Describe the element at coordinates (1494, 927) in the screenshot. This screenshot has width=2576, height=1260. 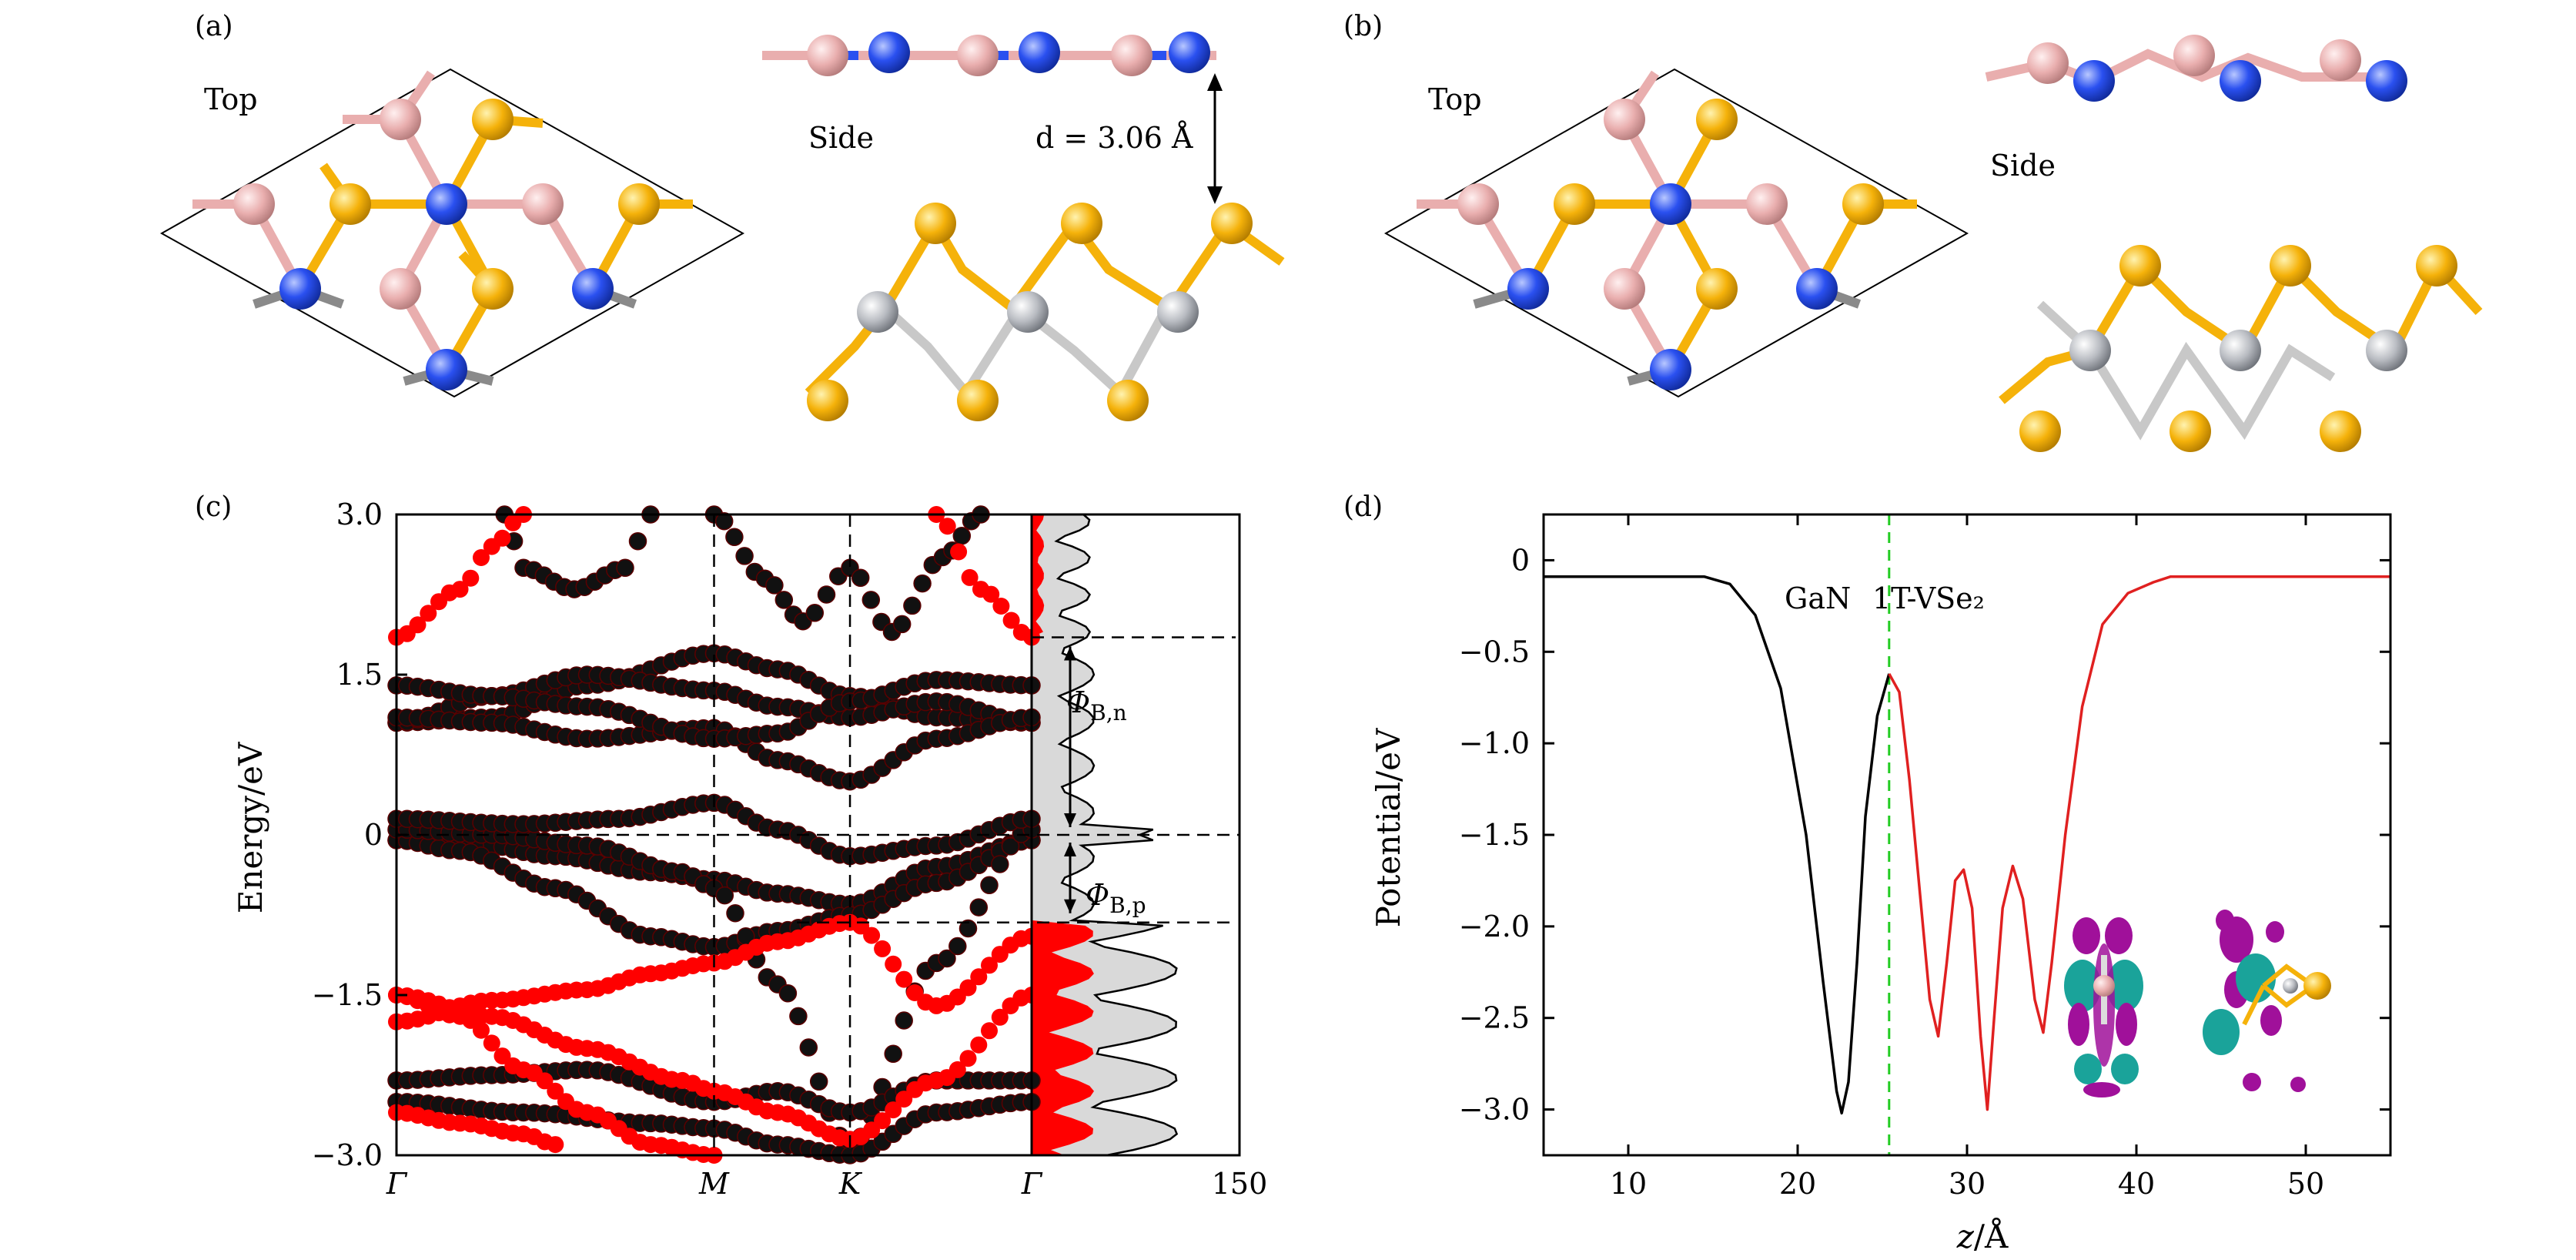
I see `y-tick-label: −2.0` at that location.